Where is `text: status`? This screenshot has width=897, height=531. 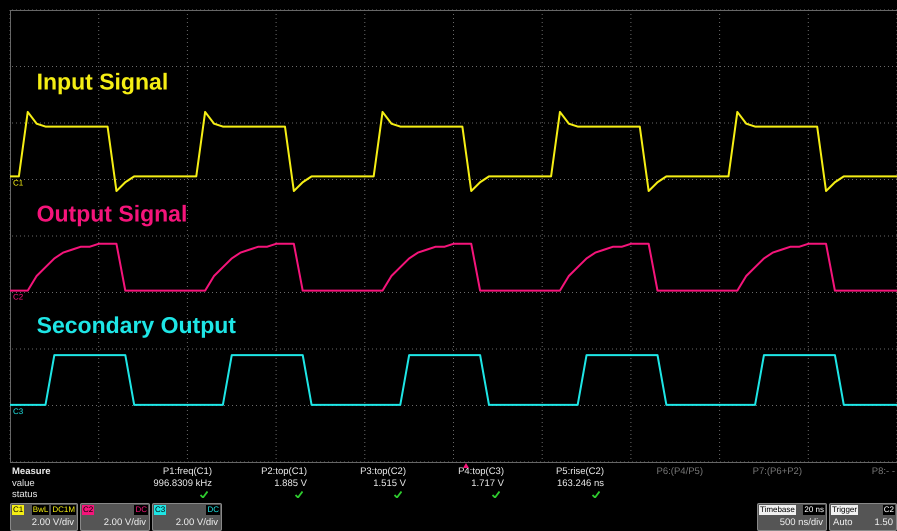 text: status is located at coordinates (25, 494).